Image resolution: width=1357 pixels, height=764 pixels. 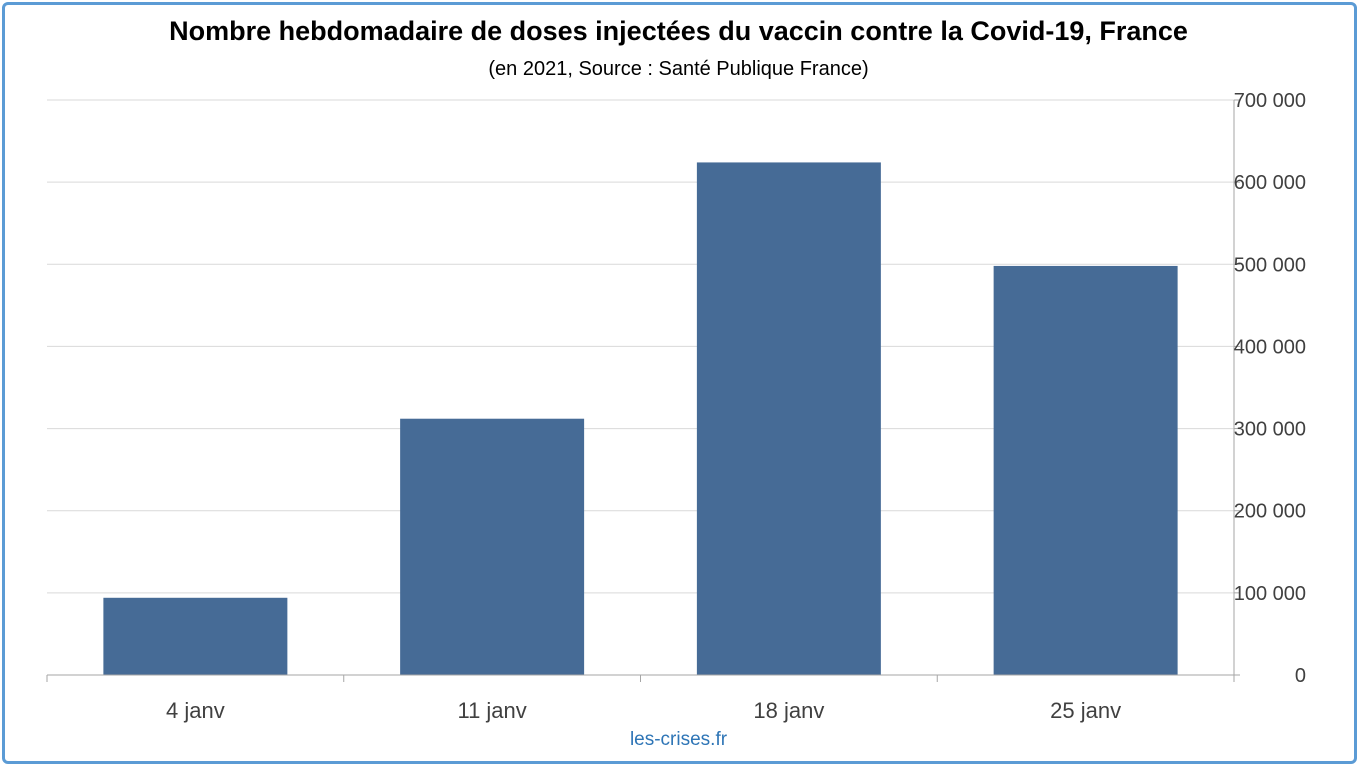 What do you see at coordinates (491, 710) in the screenshot?
I see `x-category-label: 11 janv` at bounding box center [491, 710].